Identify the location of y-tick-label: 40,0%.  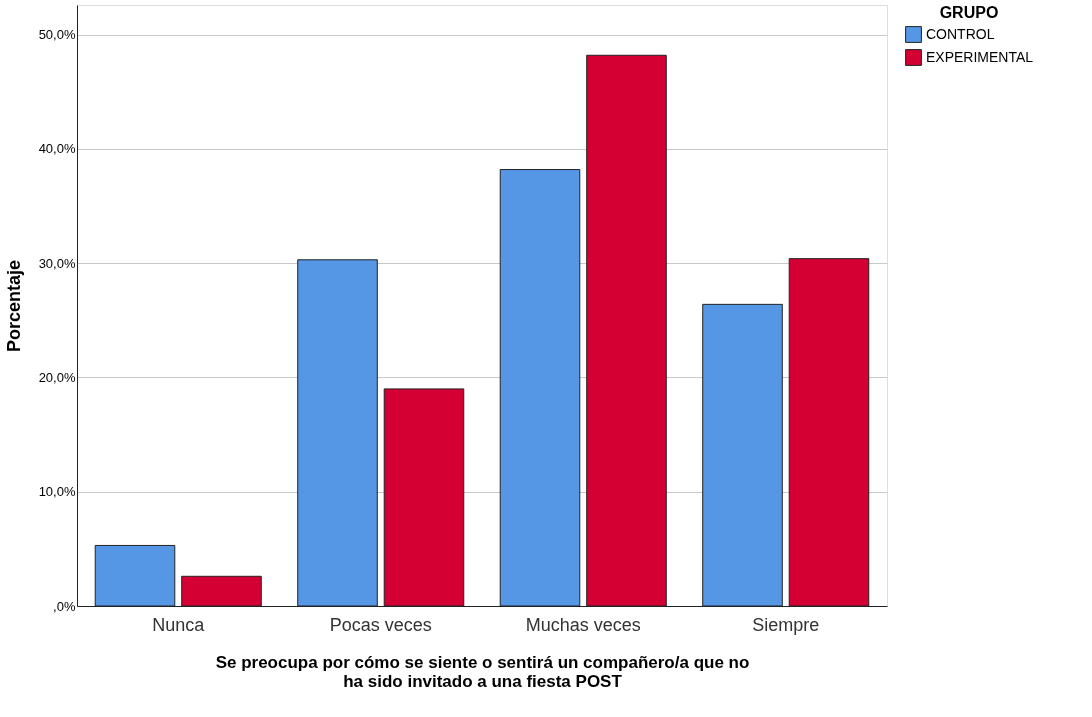
(57, 149).